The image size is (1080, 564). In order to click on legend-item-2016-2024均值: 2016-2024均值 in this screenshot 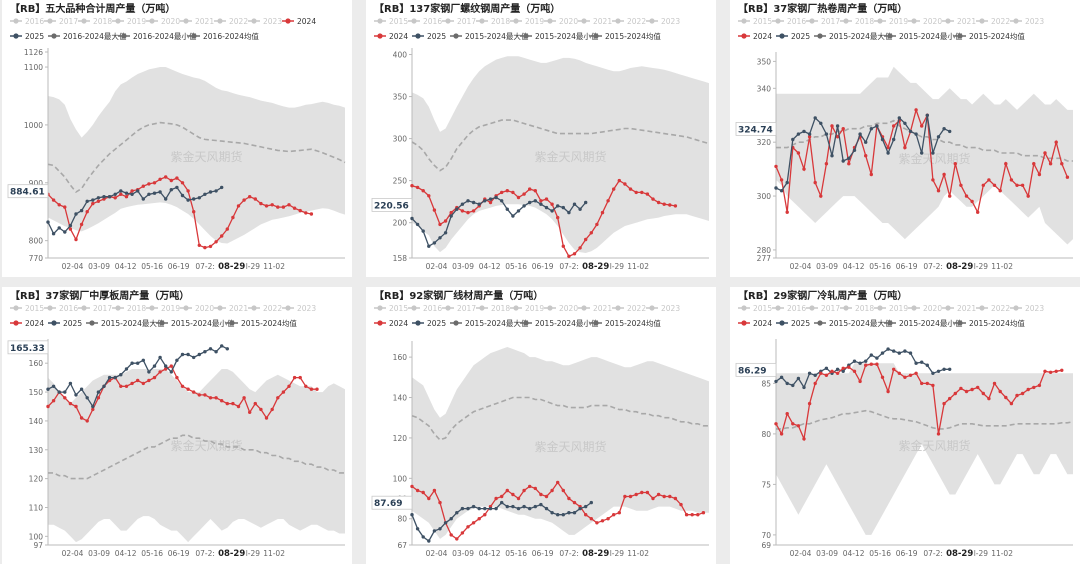, I will do `click(223, 36)`.